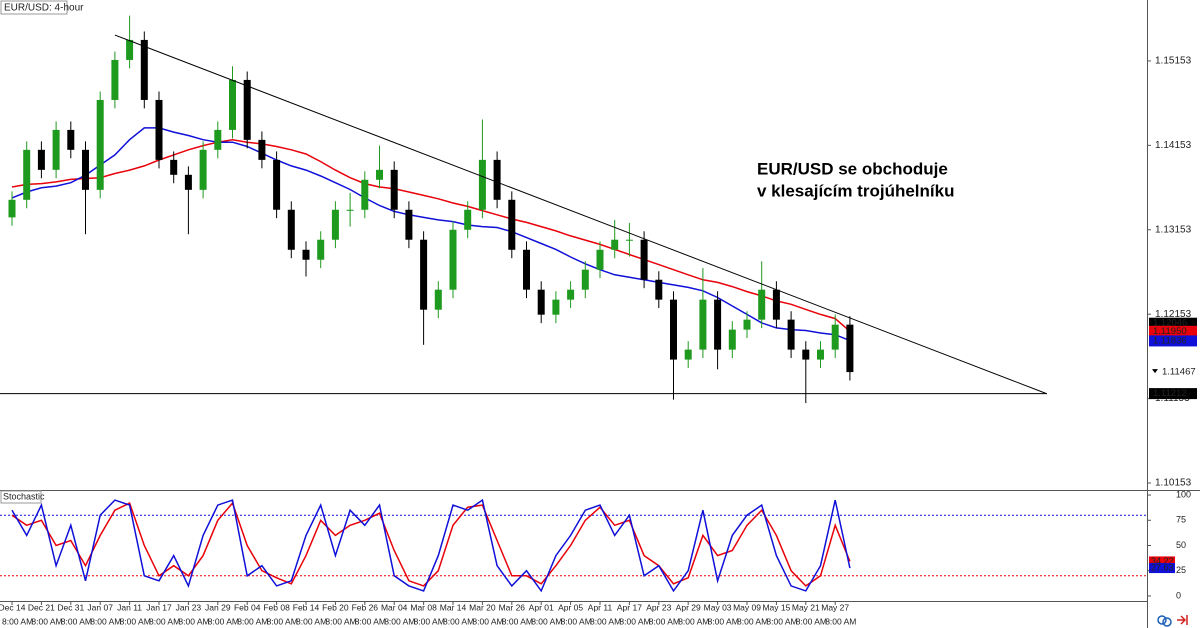  What do you see at coordinates (1179, 372) in the screenshot?
I see `price-tag-label: 1.11467` at bounding box center [1179, 372].